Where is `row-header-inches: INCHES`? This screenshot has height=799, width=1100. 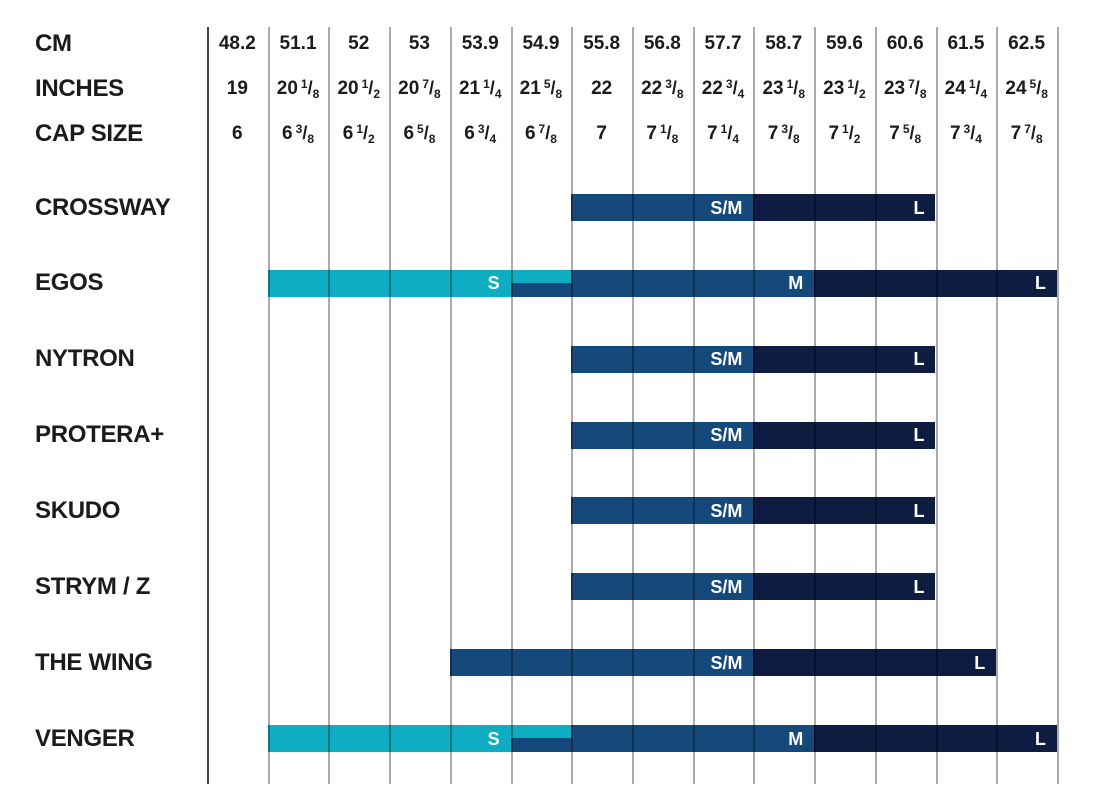
row-header-inches: INCHES is located at coordinates (79, 88).